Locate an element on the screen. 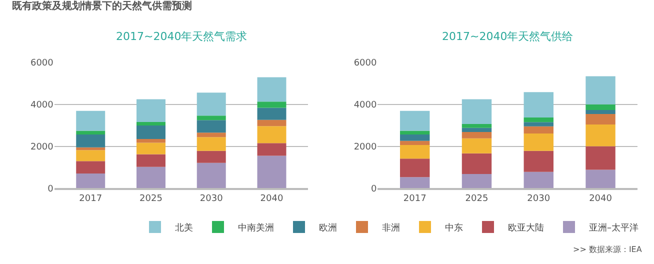 The width and height of the screenshot is (654, 264). chart-title: 2017~2040年天然气需求 is located at coordinates (182, 36).